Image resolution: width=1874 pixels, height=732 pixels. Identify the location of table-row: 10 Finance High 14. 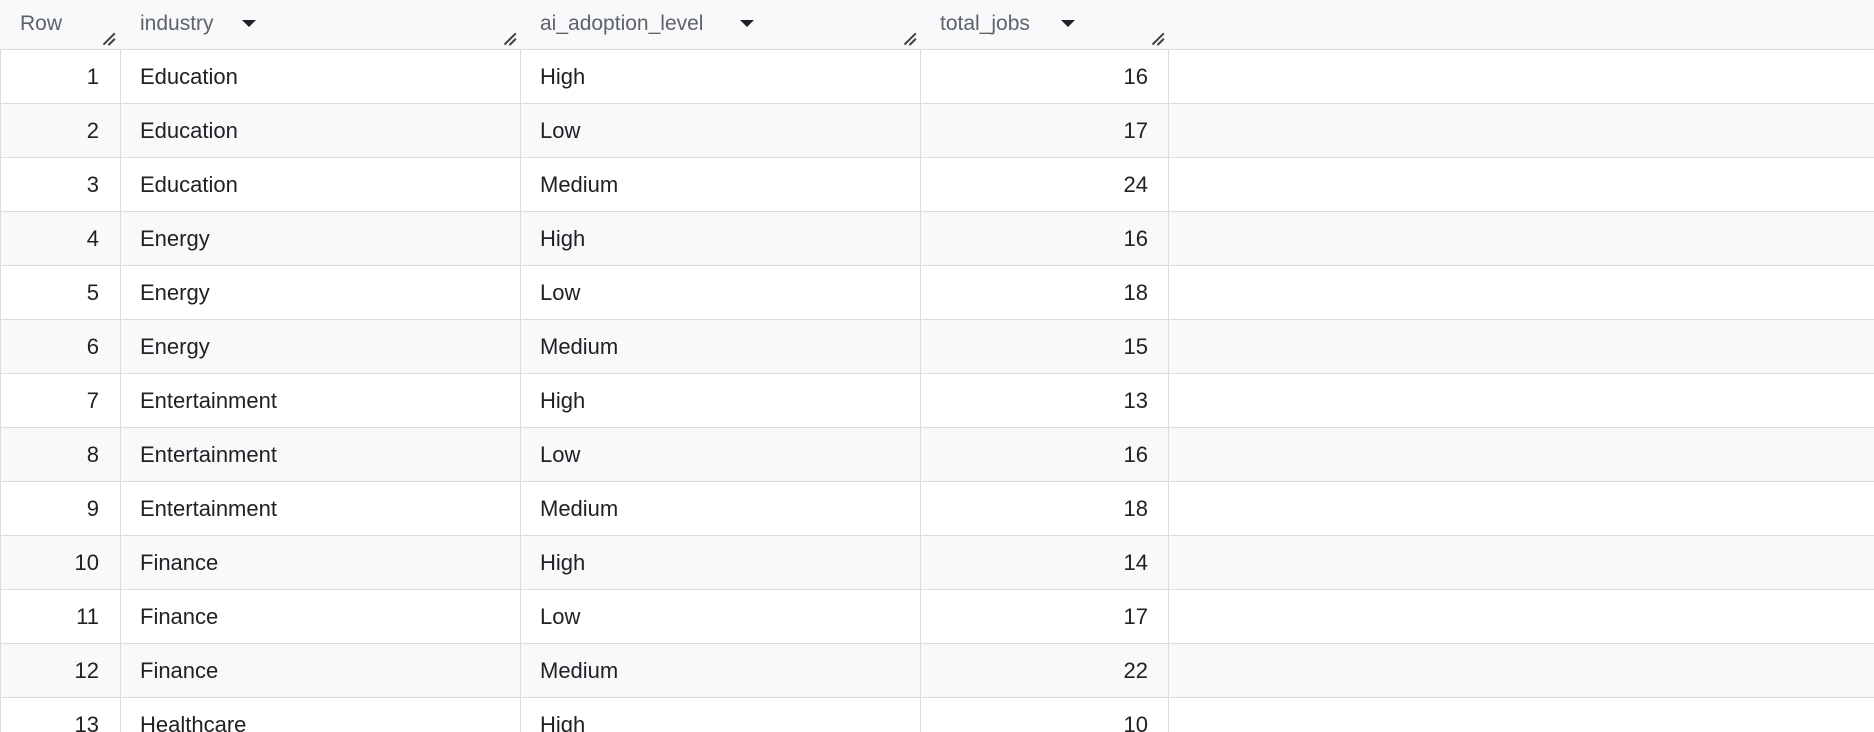
(937, 563).